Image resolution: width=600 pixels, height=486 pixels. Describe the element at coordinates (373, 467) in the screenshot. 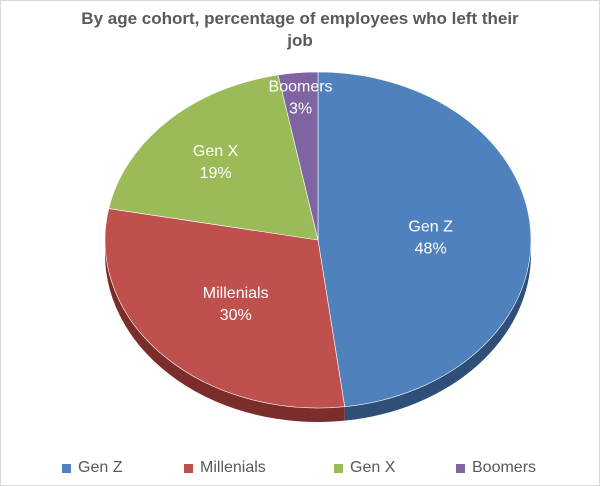

I see `legend-label-gen-x: Gen X` at that location.